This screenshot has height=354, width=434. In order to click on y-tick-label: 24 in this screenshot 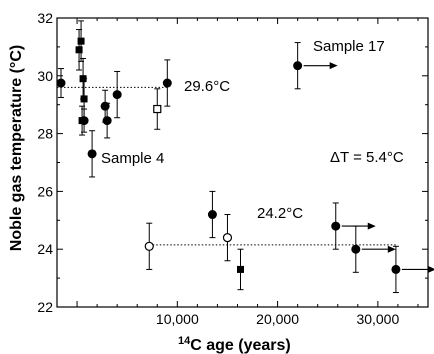, I will do `click(45, 249)`.